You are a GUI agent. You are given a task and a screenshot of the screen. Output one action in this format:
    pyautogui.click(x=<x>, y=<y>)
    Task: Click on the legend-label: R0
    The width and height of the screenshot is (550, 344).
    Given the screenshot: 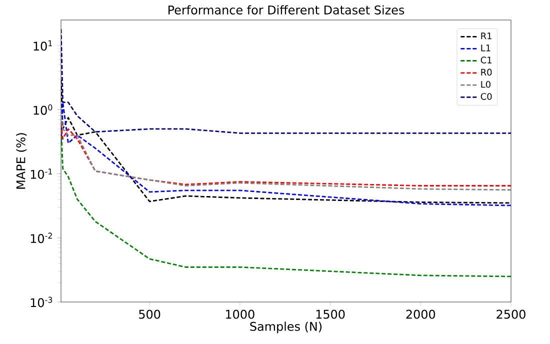 What is the action you would take?
    pyautogui.click(x=486, y=72)
    